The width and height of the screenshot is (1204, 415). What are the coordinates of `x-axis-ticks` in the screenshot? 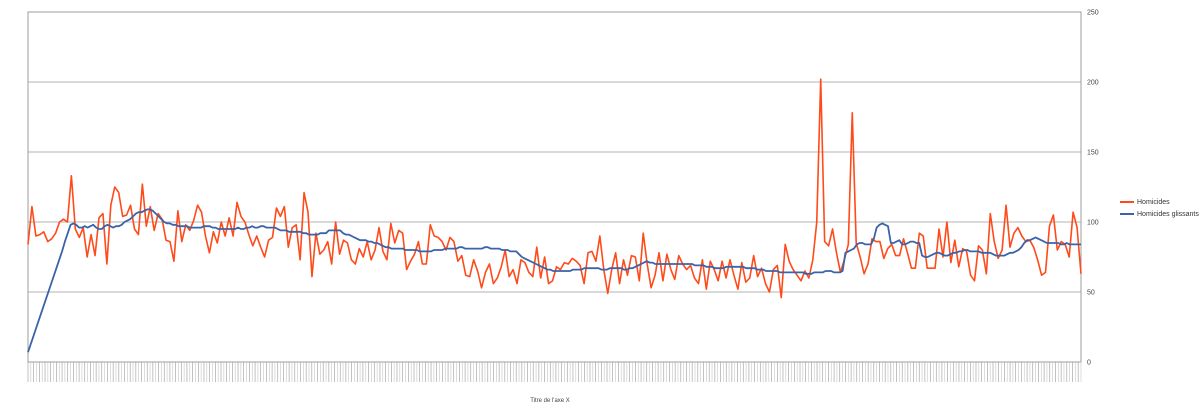 It's located at (554, 372).